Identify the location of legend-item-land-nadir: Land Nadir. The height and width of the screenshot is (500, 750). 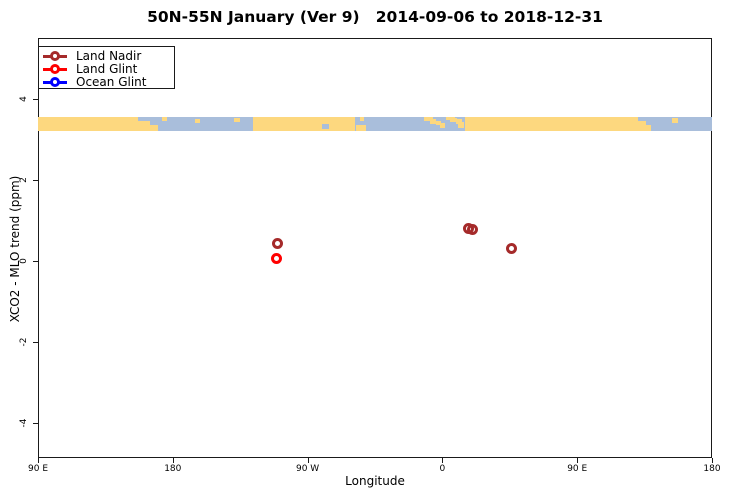
(106, 55).